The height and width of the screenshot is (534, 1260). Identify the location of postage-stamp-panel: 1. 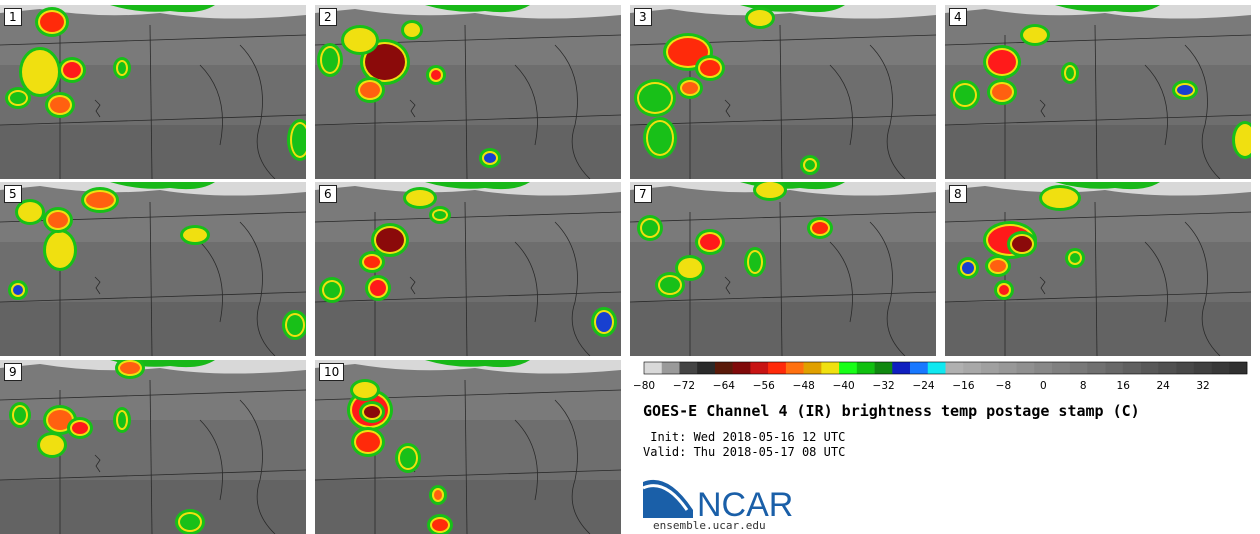
(153, 92).